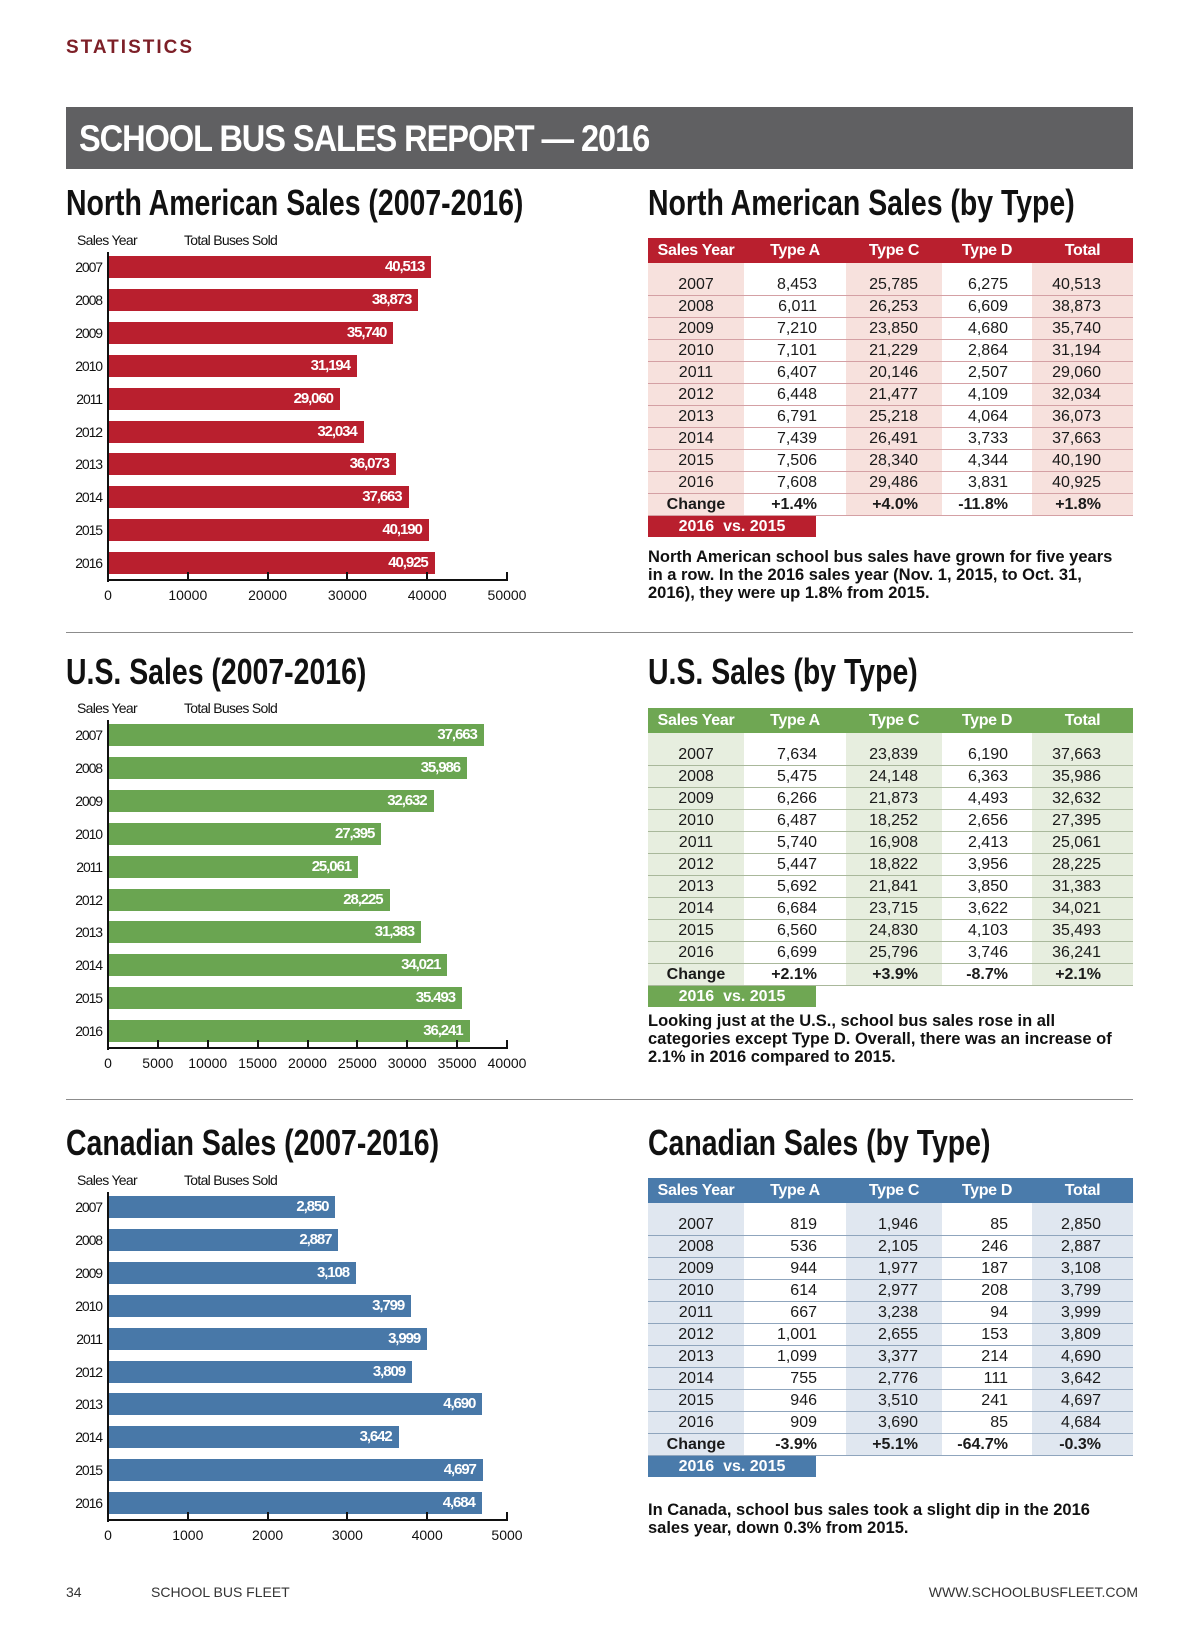 Image resolution: width=1200 pixels, height=1638 pixels. Describe the element at coordinates (382, 497) in the screenshot. I see `bar-value-label: 37,663` at that location.